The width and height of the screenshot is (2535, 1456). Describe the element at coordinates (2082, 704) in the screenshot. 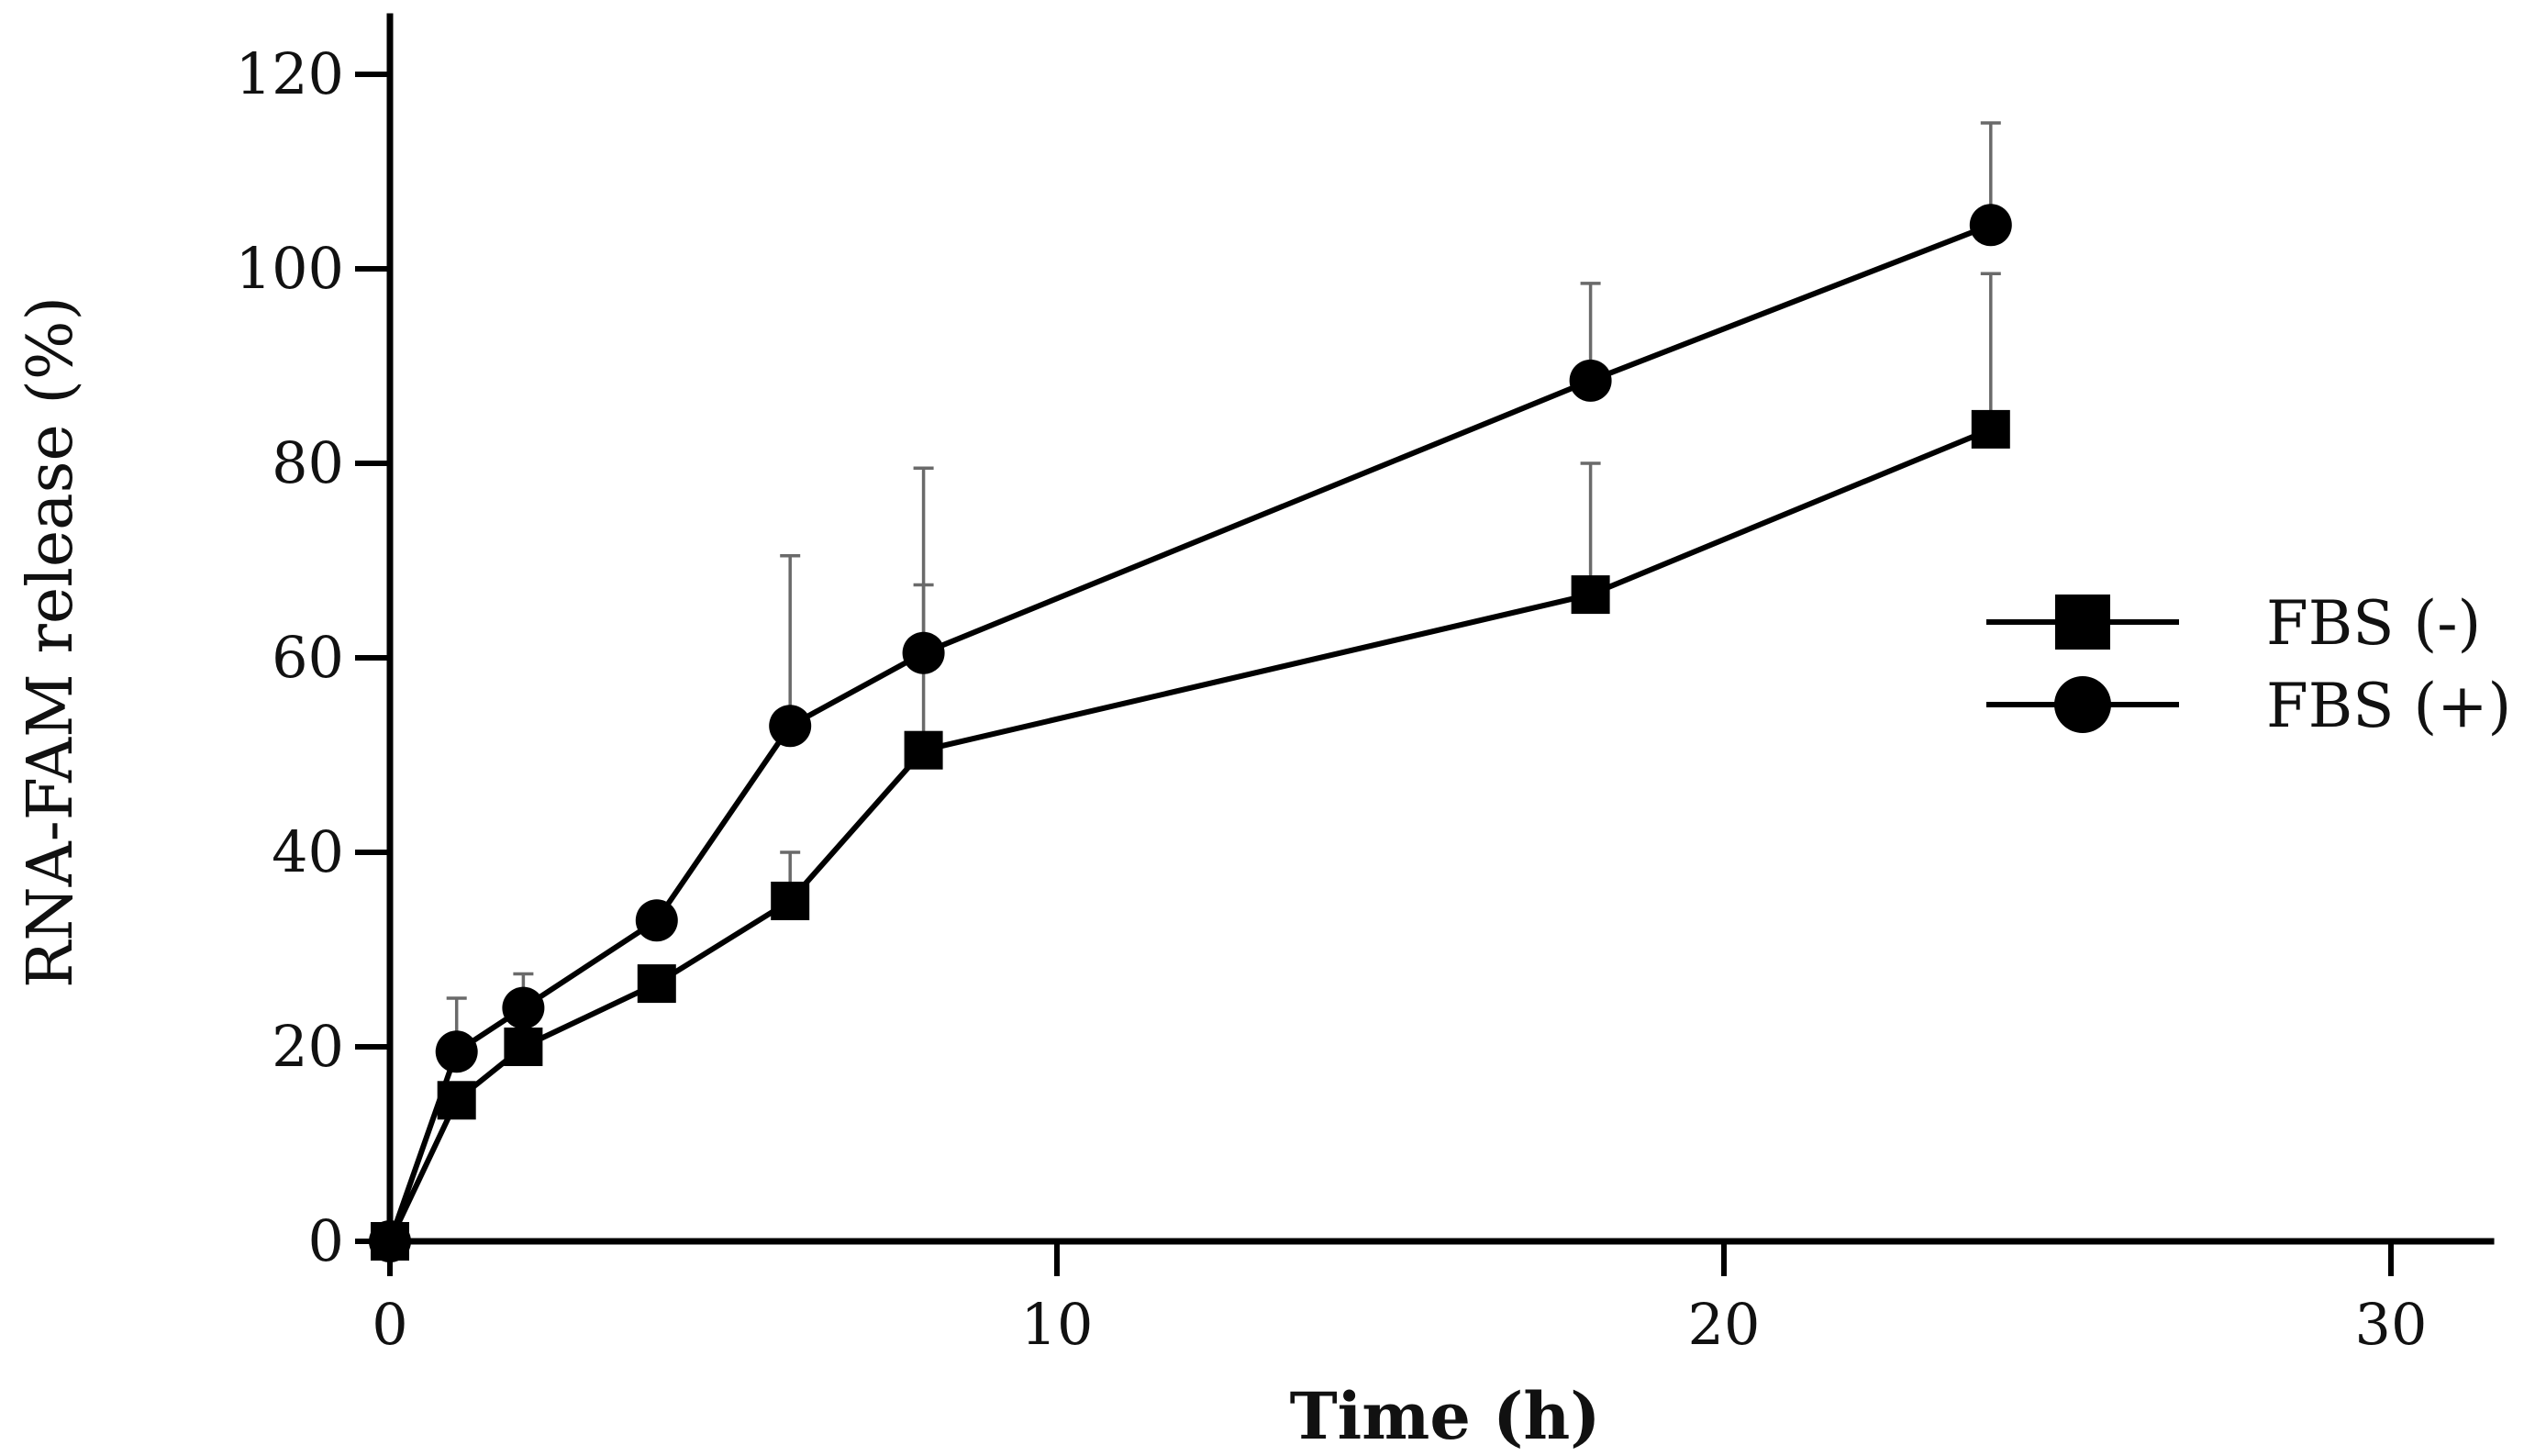

I see `legend-marker-fbs-plus` at that location.